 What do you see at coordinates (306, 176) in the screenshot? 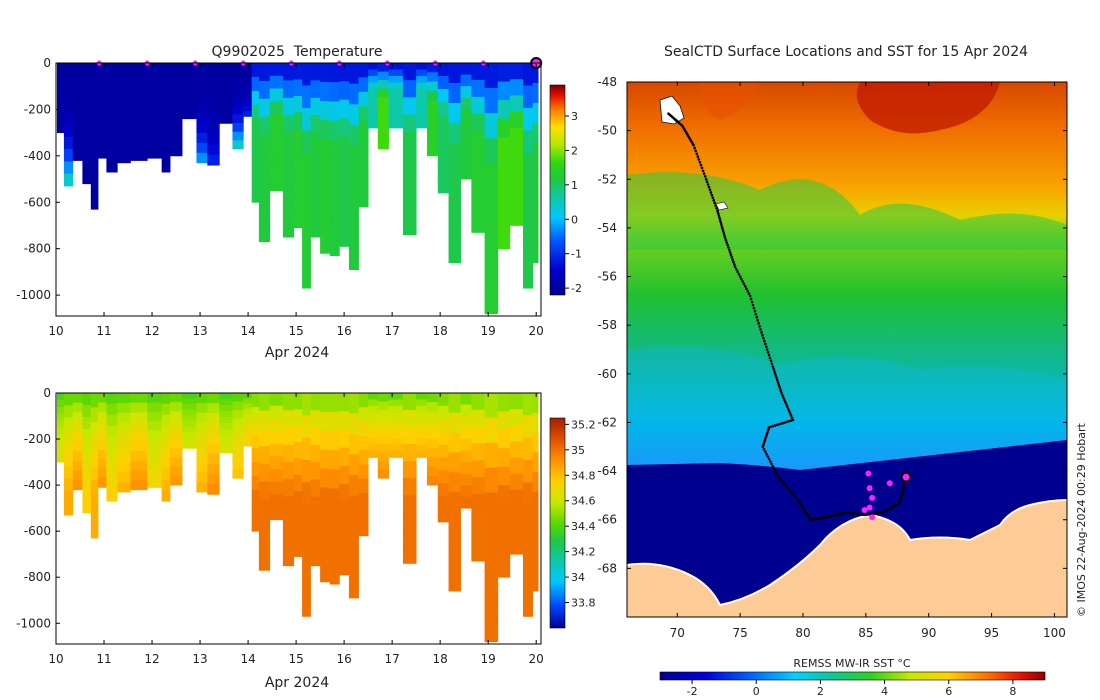
I see `temperature-profile` at bounding box center [306, 176].